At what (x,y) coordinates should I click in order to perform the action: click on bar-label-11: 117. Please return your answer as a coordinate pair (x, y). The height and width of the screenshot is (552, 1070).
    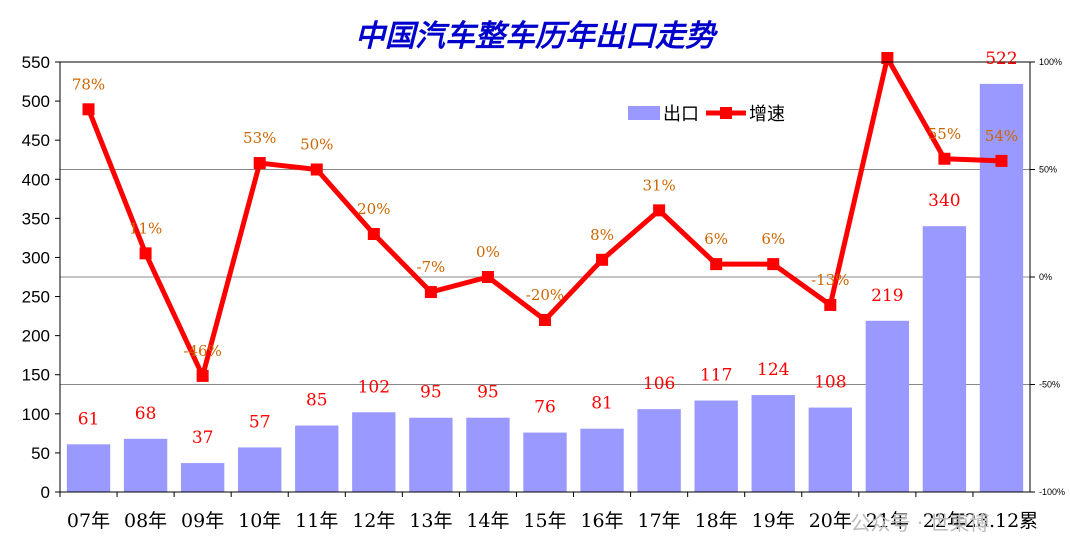
    Looking at the image, I should click on (716, 376).